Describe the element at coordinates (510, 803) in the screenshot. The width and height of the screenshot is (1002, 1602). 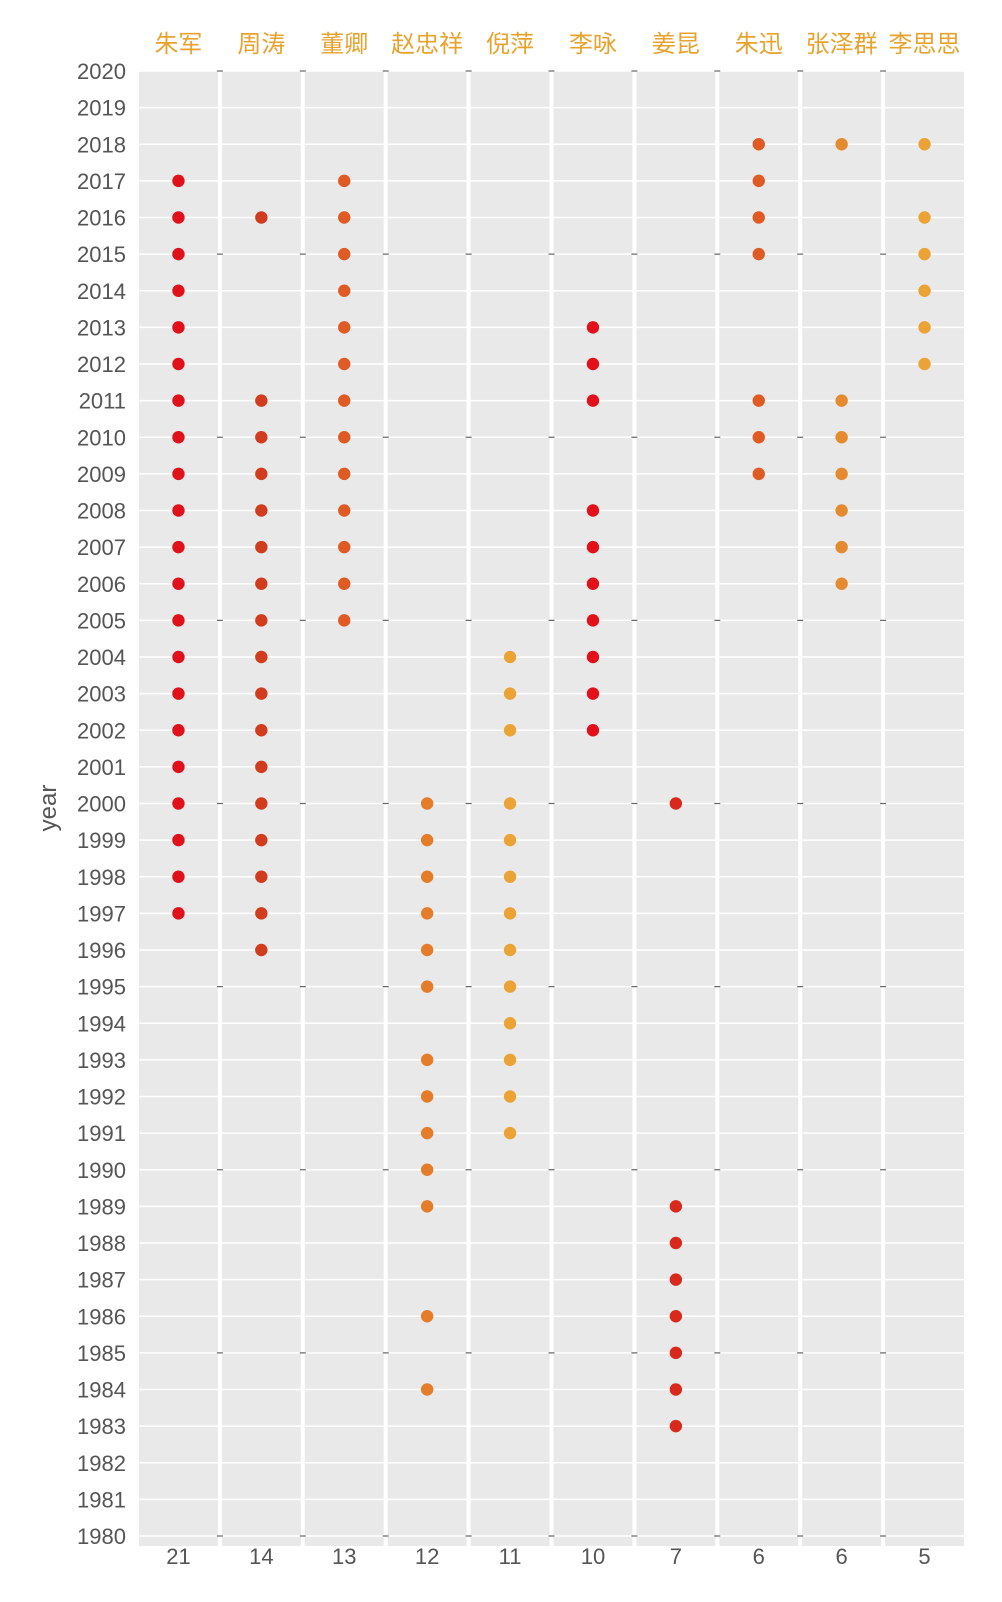
I see `point-倪萍-2000` at that location.